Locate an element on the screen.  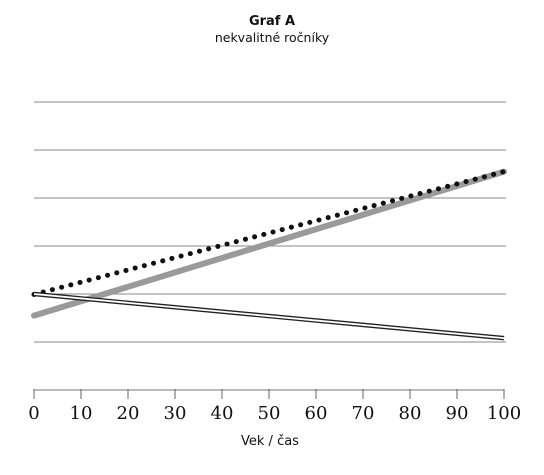
x-tick-label: 10 is located at coordinates (81, 413).